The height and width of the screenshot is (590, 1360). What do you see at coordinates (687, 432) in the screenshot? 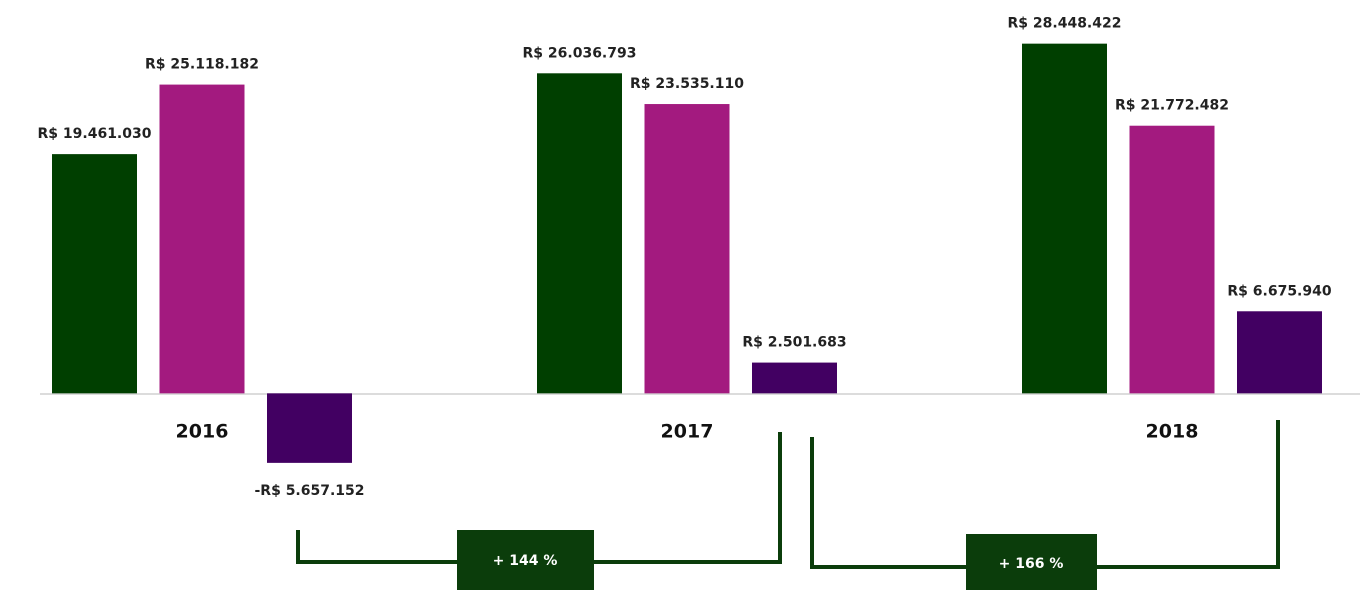
I see `x-tick-label: 2017` at bounding box center [687, 432].